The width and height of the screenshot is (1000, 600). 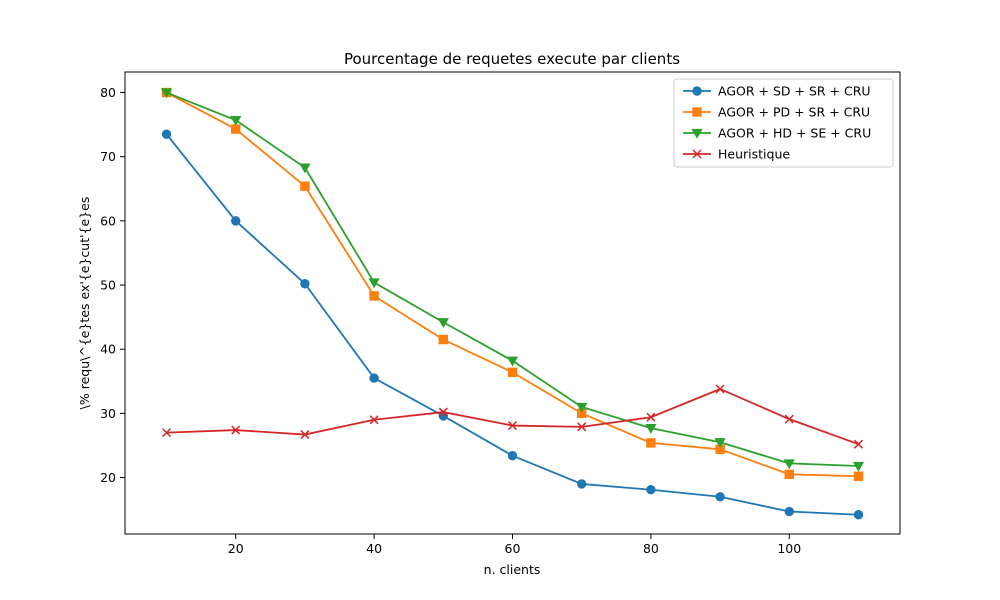 What do you see at coordinates (84, 303) in the screenshot?
I see `y-axis-label: \% requ\^{e}tes ex'{e}cut'{e}es` at bounding box center [84, 303].